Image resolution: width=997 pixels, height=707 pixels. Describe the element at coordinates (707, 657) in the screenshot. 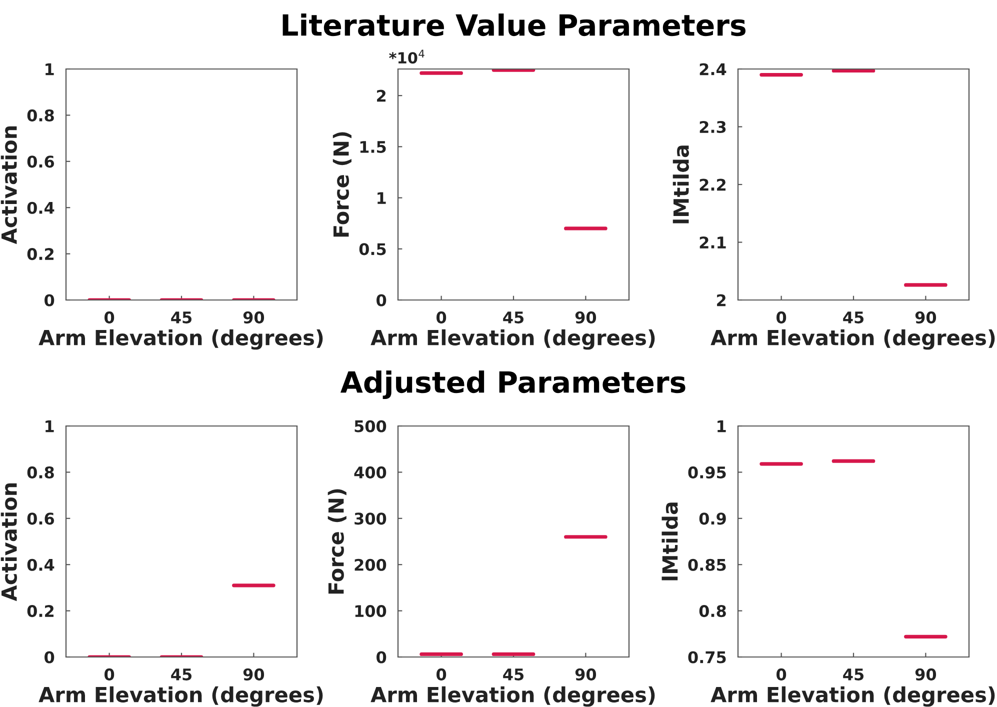

I see `y-tick-label: 0.75` at that location.